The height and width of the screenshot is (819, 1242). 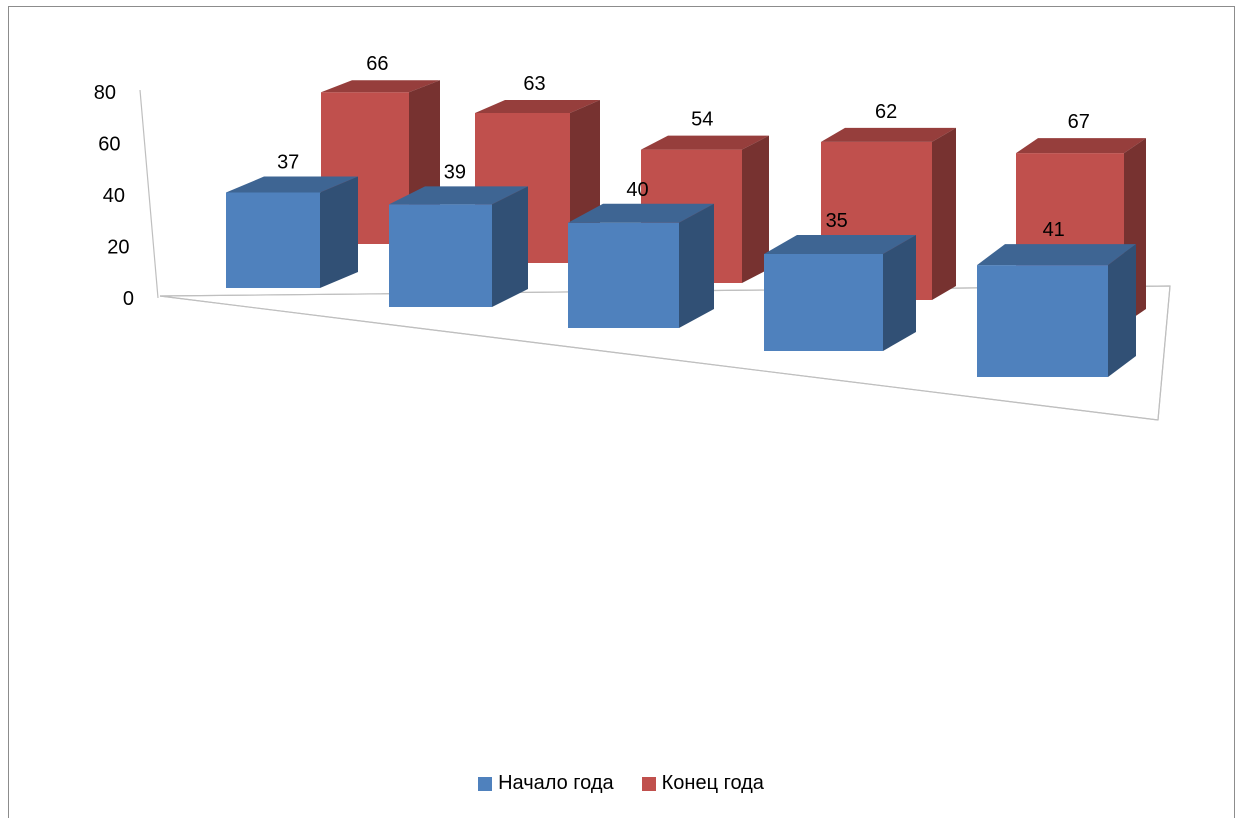 I want to click on legend-item-series-1: Конец года, so click(x=702, y=783).